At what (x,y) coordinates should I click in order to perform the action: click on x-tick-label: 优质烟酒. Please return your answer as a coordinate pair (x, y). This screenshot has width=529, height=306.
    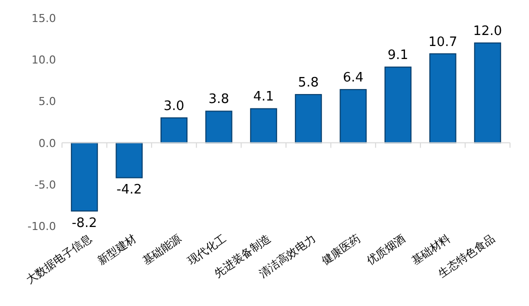
    Looking at the image, I should click on (386, 250).